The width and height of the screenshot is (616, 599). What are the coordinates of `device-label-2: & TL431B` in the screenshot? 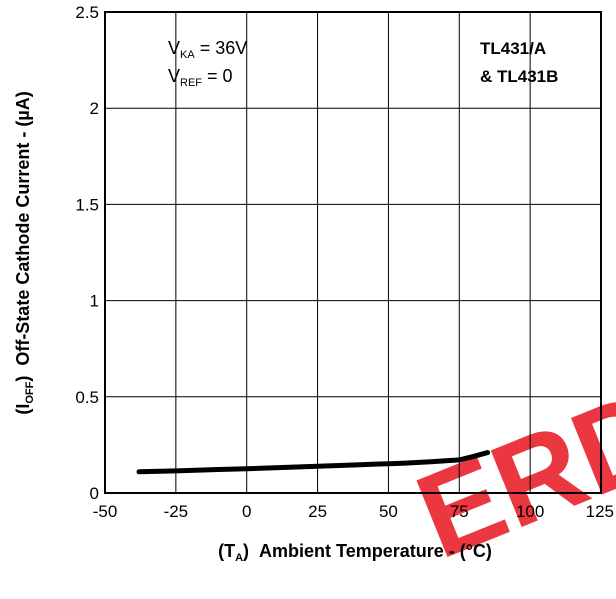 It's located at (519, 76).